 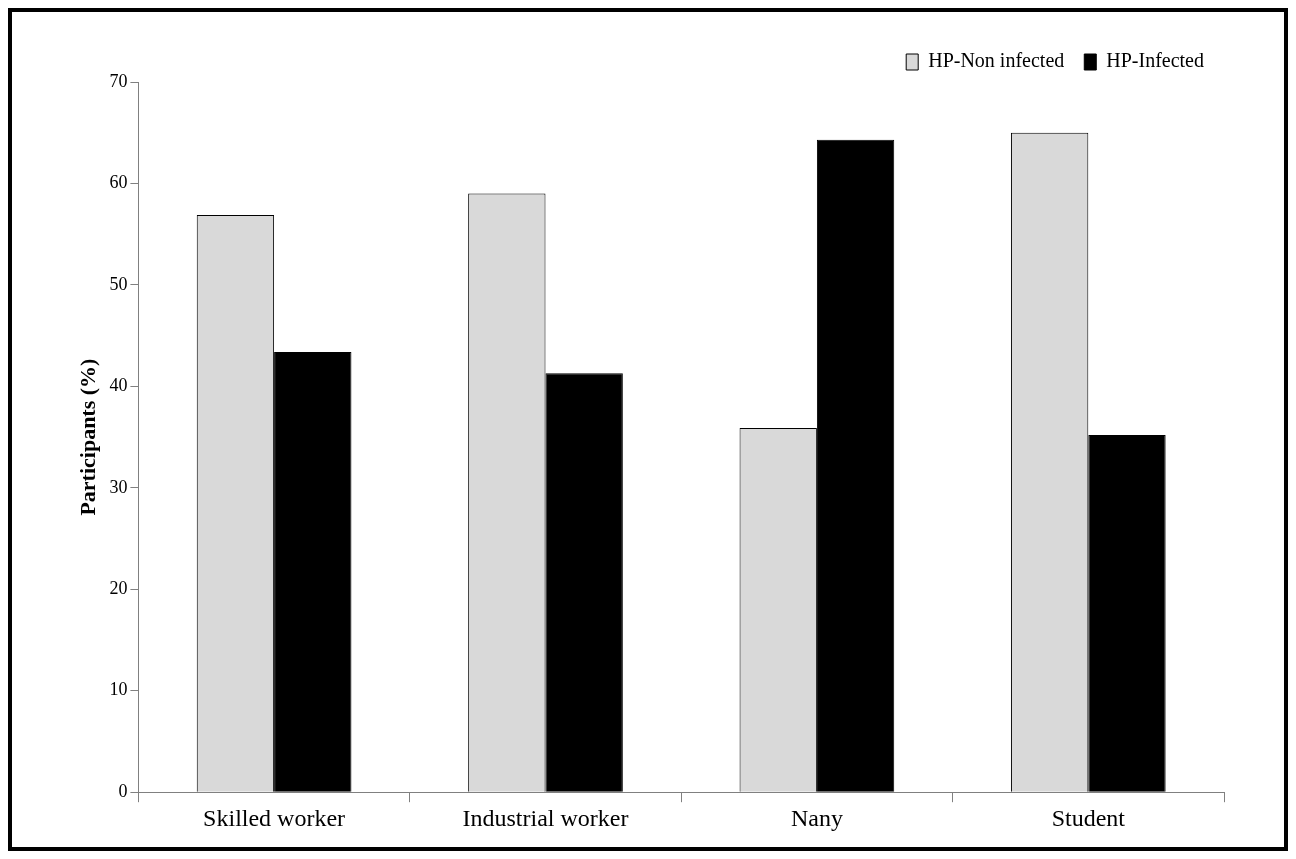 I want to click on y-tick-label: 50, so click(x=118, y=283).